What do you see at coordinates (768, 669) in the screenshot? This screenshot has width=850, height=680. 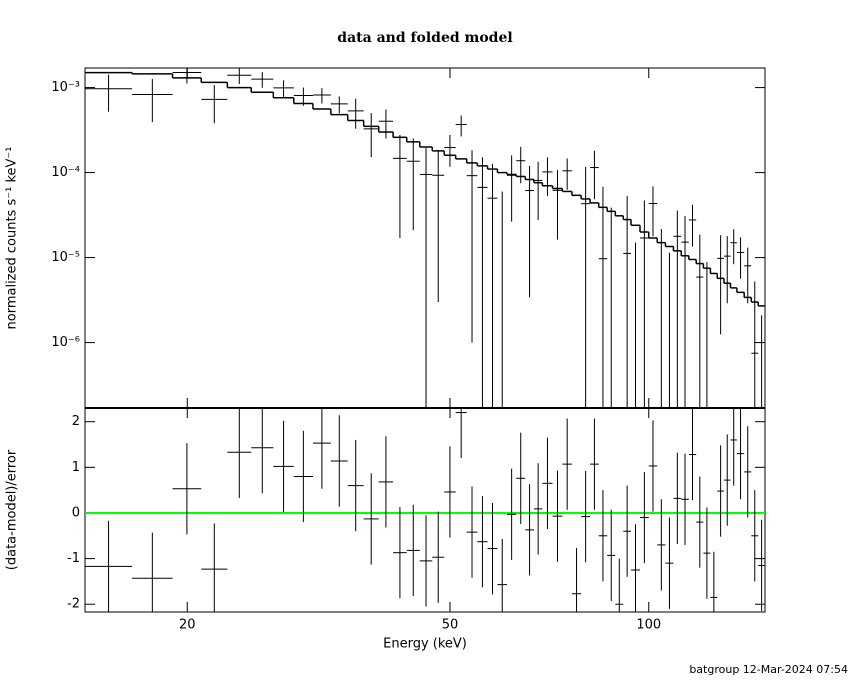 I see `footer: batgroup 12-Mar-2024 07:54` at bounding box center [768, 669].